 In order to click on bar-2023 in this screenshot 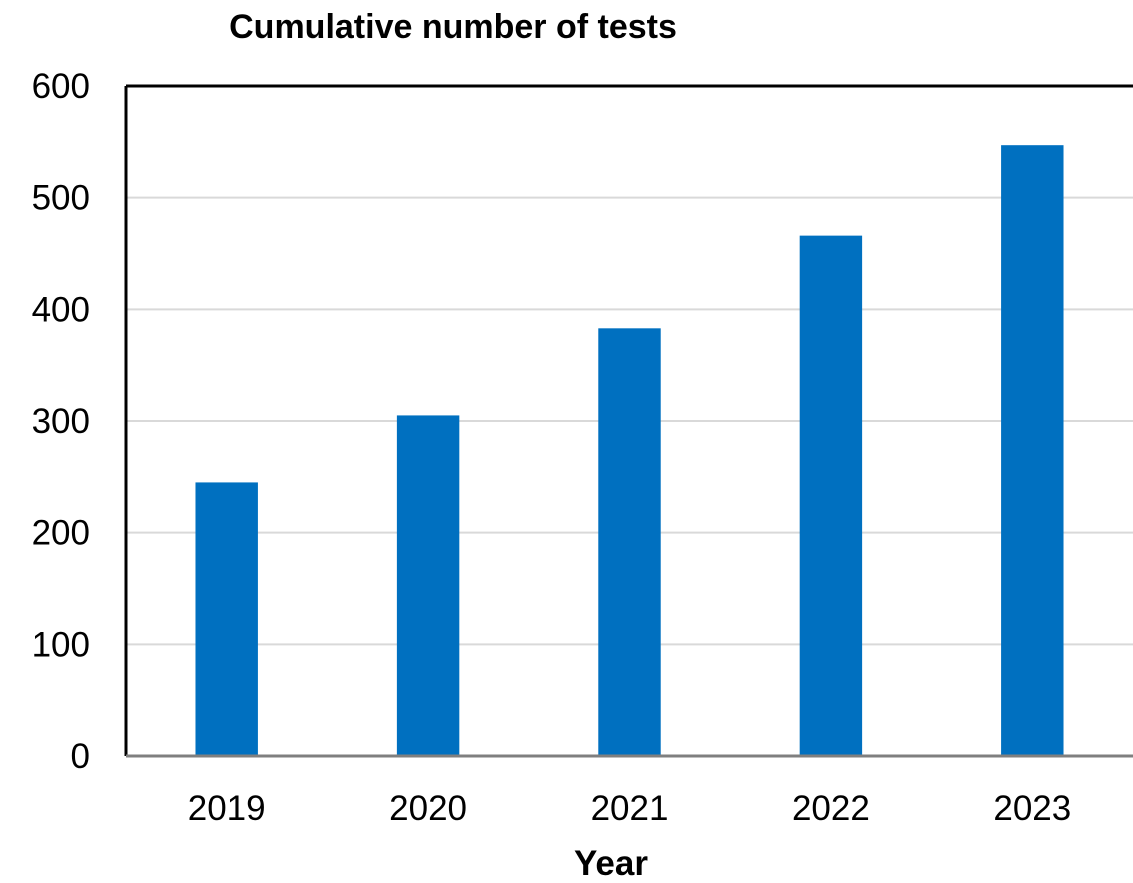, I will do `click(1032, 450)`.